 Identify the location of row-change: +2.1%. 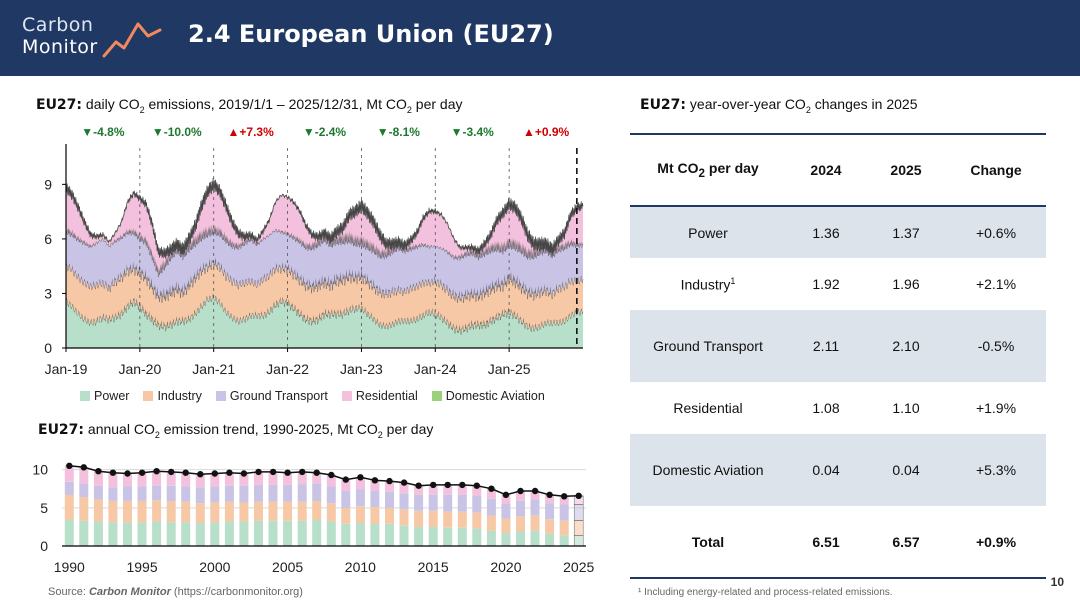
(996, 284).